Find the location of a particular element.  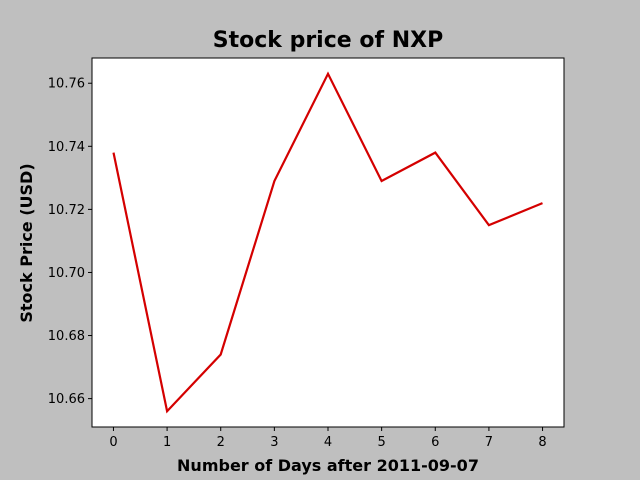

x-tick-label: 1 is located at coordinates (167, 442).